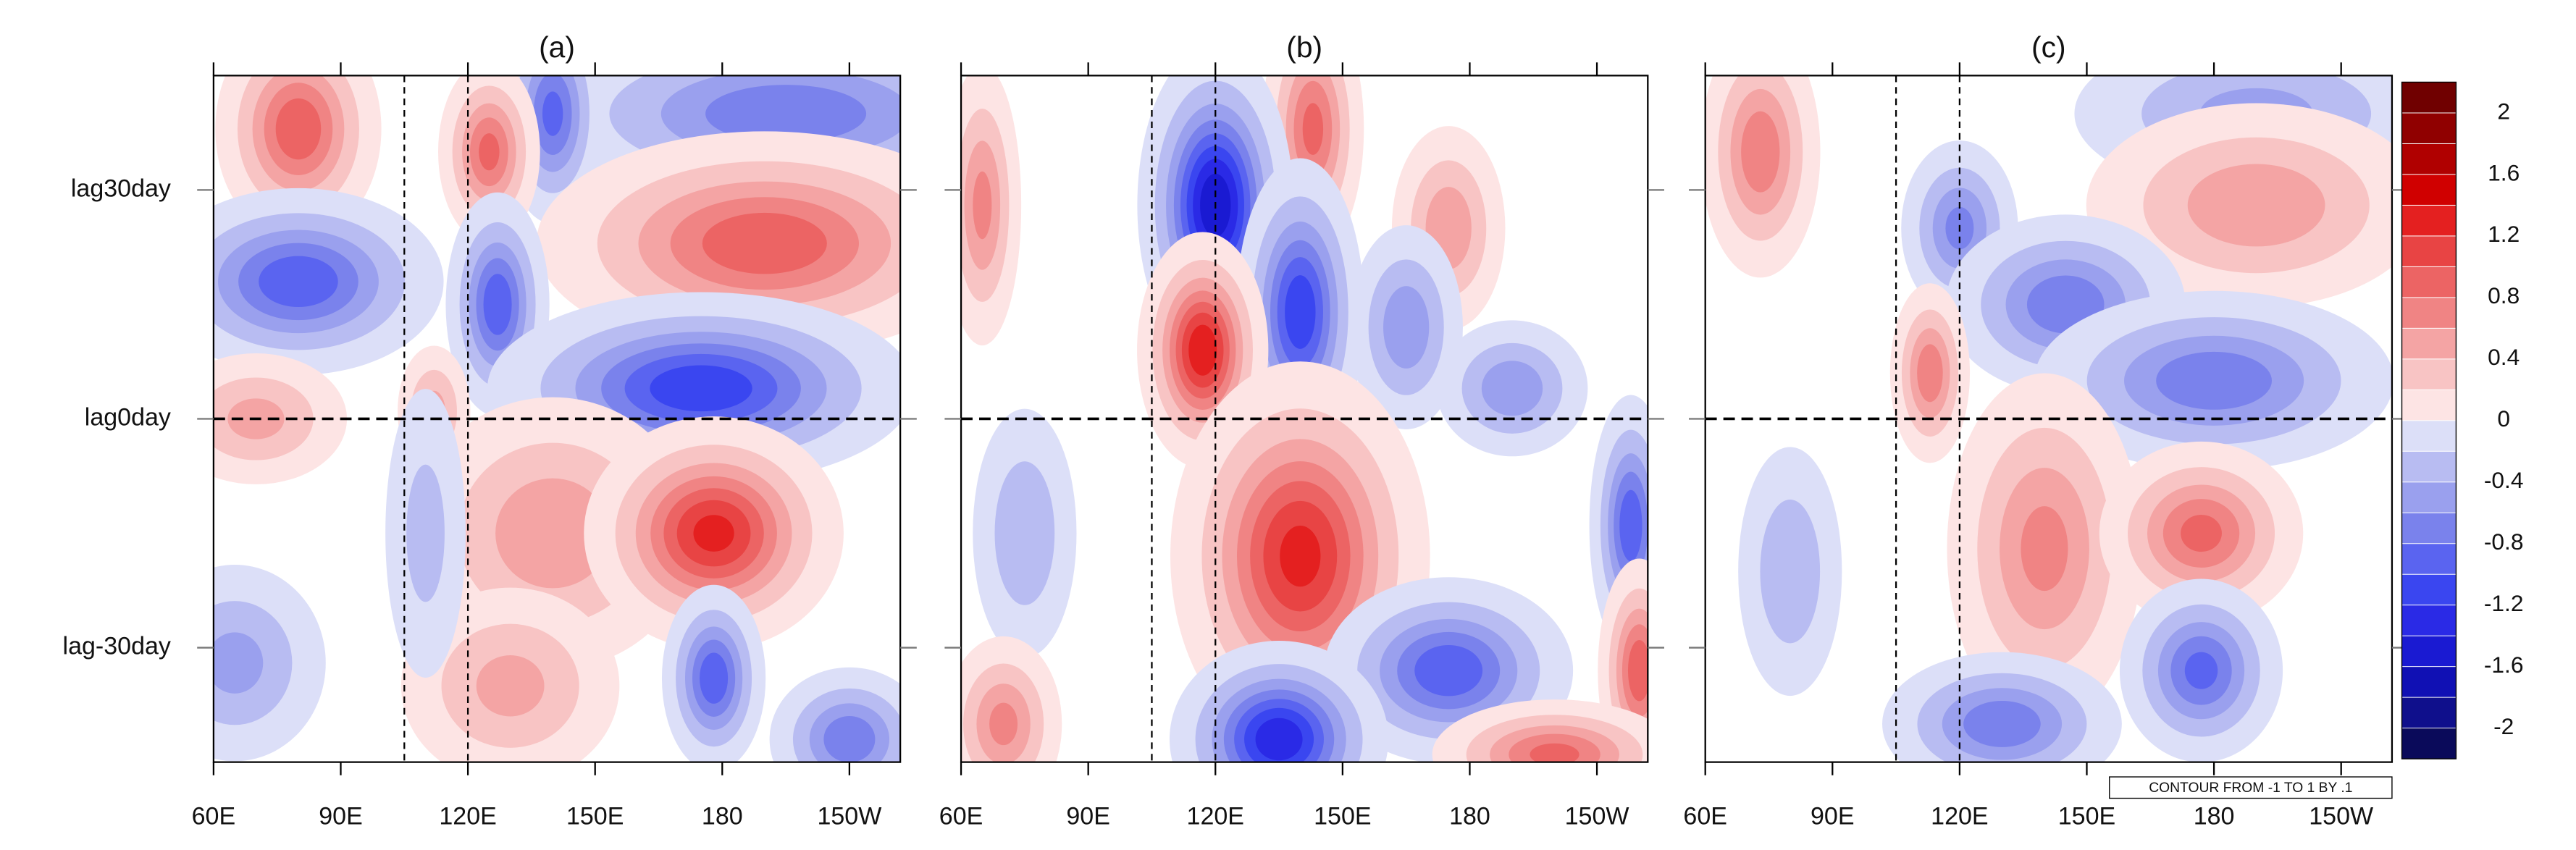 This screenshot has height=850, width=2576. I want to click on panel-title: (b), so click(1304, 47).